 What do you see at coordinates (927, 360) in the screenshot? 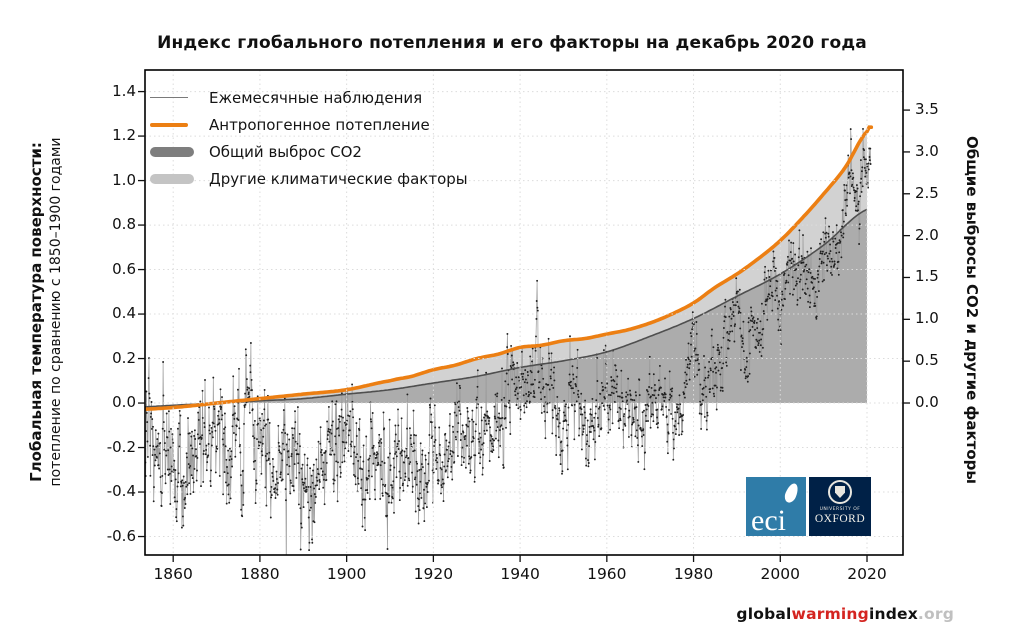
I see `y-right-tick-0.5: 0.5` at bounding box center [927, 360].